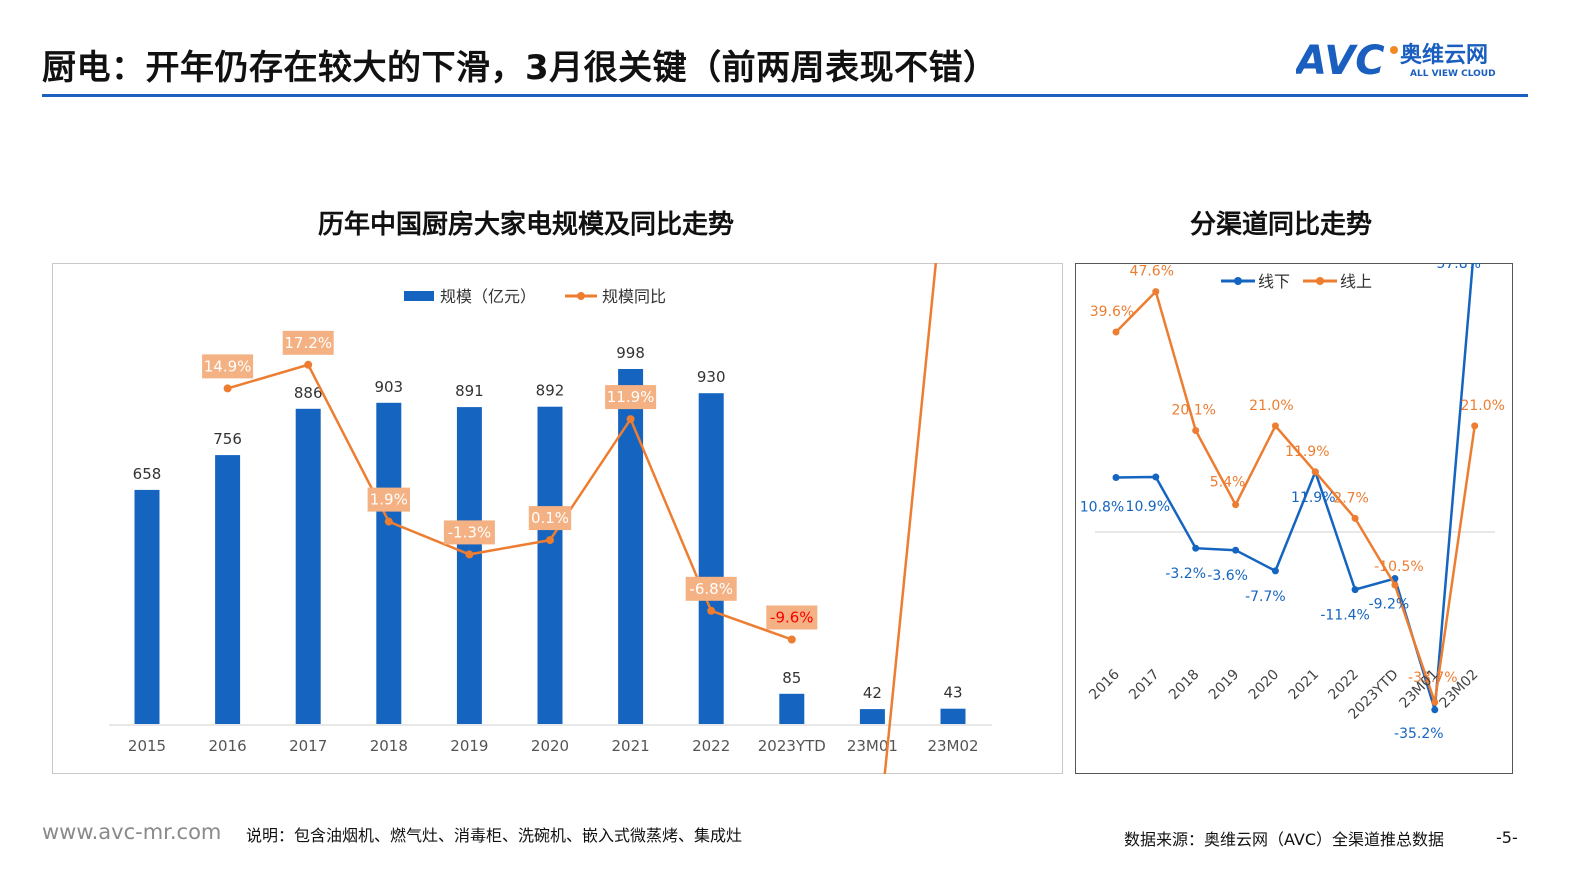 This screenshot has width=1587, height=892. Describe the element at coordinates (1433, 678) in the screenshot. I see `online-label-23M01: -33.7%` at that location.